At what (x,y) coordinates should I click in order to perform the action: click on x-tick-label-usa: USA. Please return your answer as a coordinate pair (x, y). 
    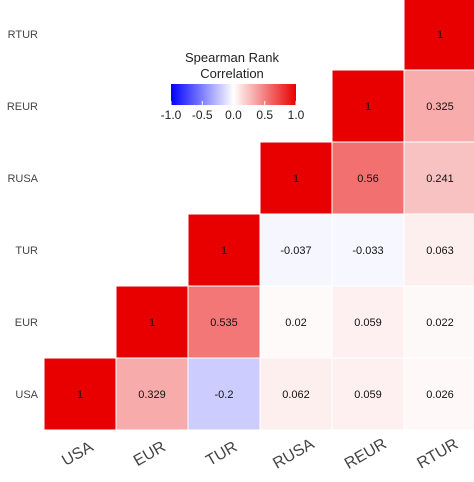
    Looking at the image, I should click on (77, 453).